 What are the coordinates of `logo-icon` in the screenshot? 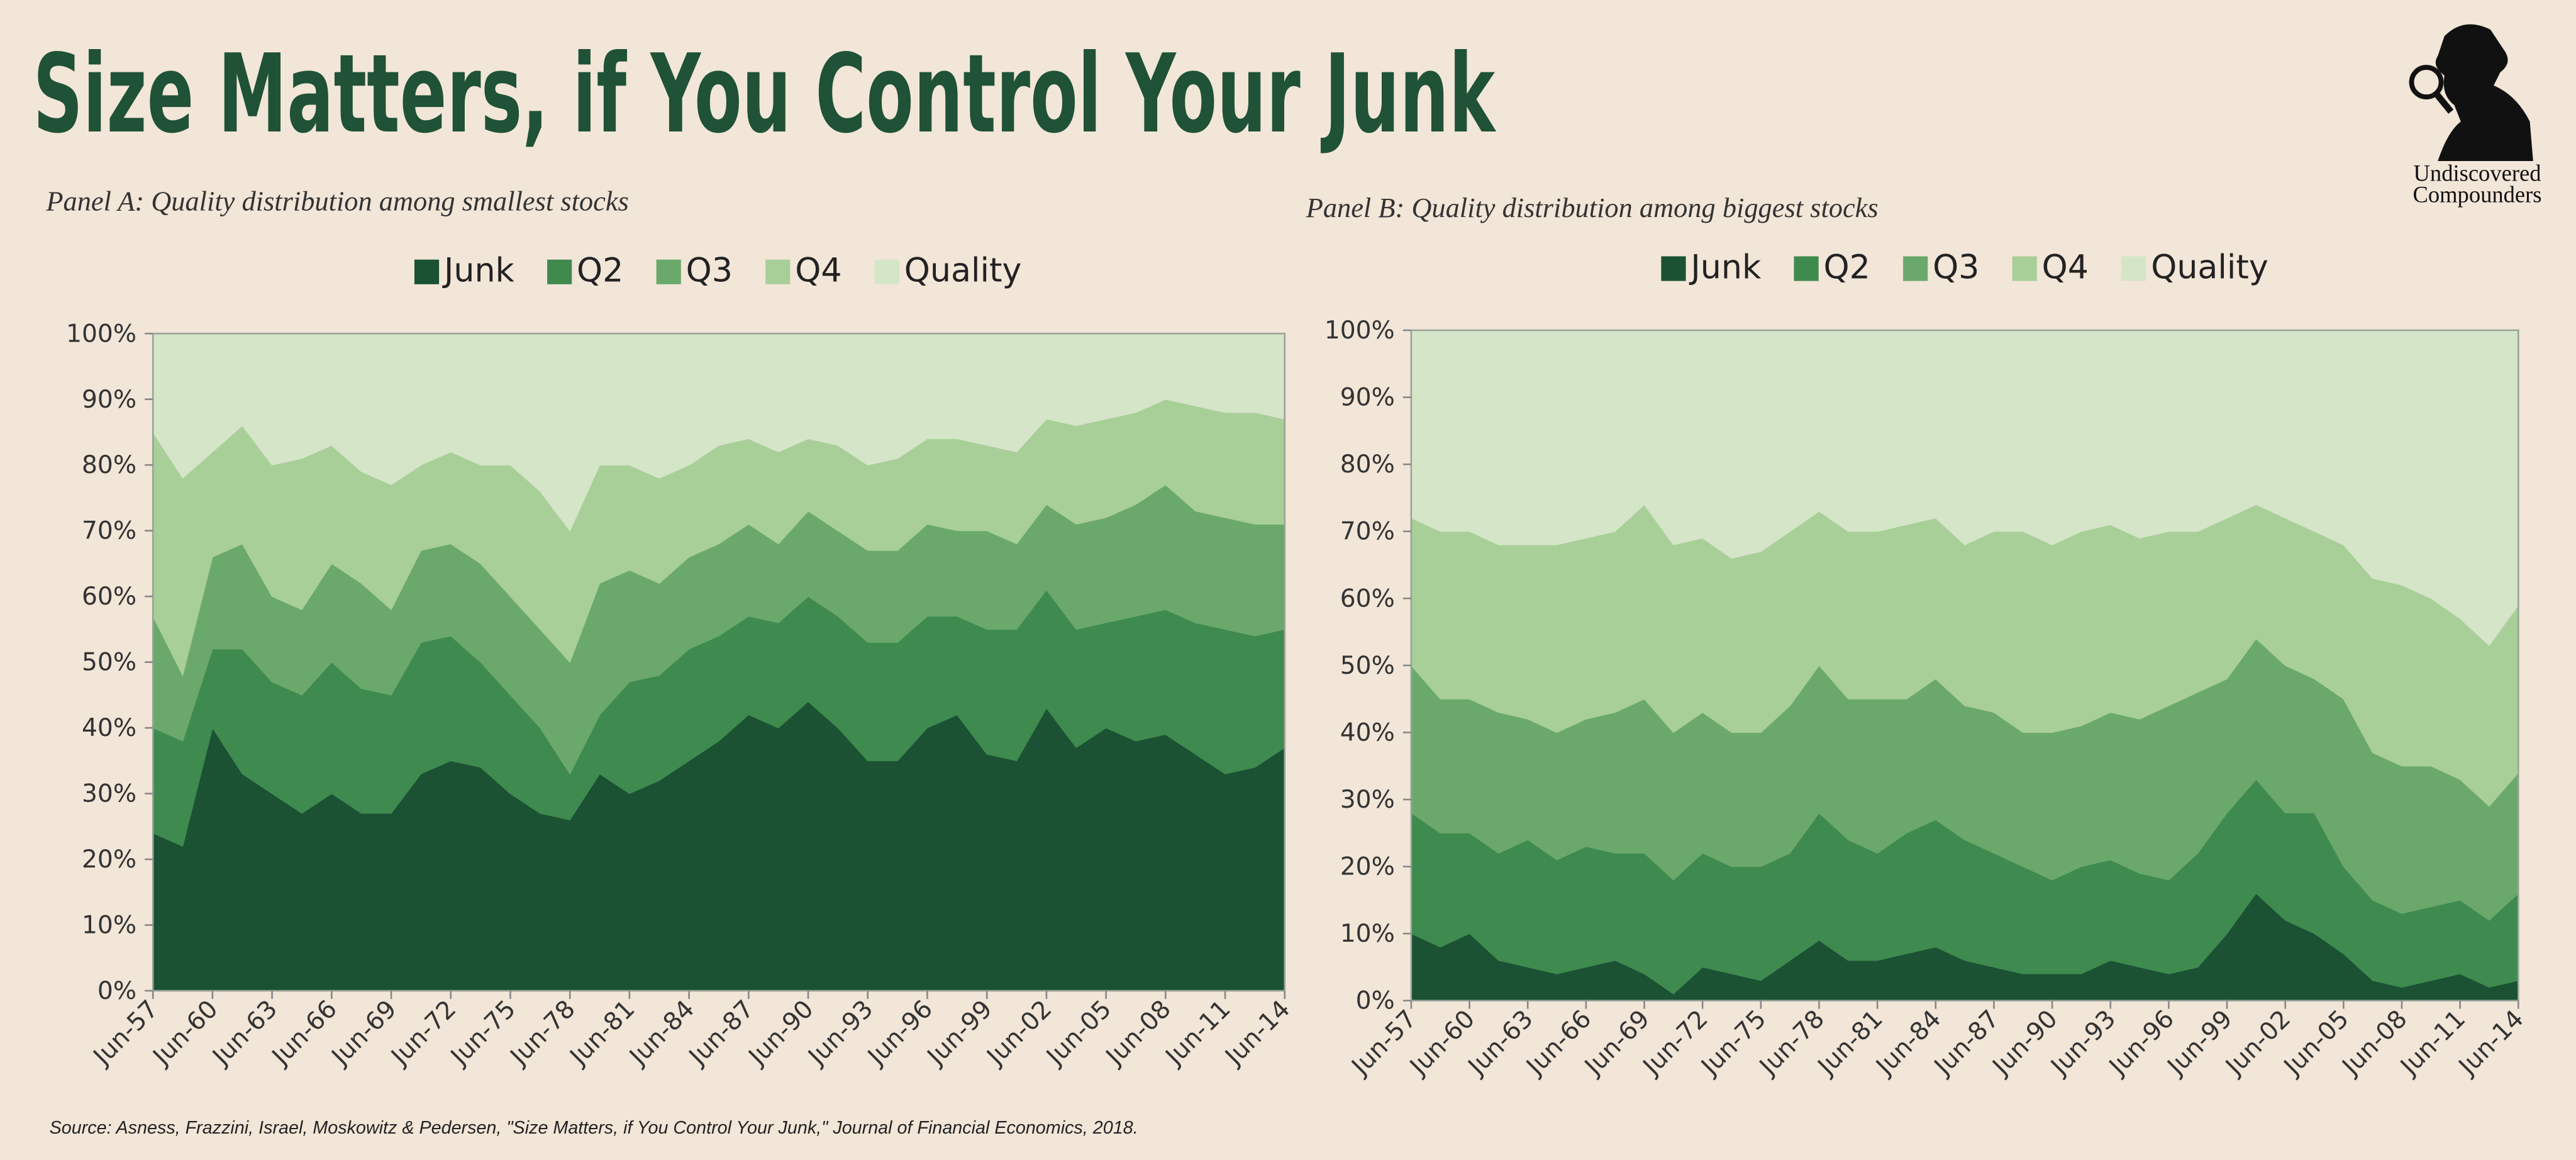 It's located at (2471, 93).